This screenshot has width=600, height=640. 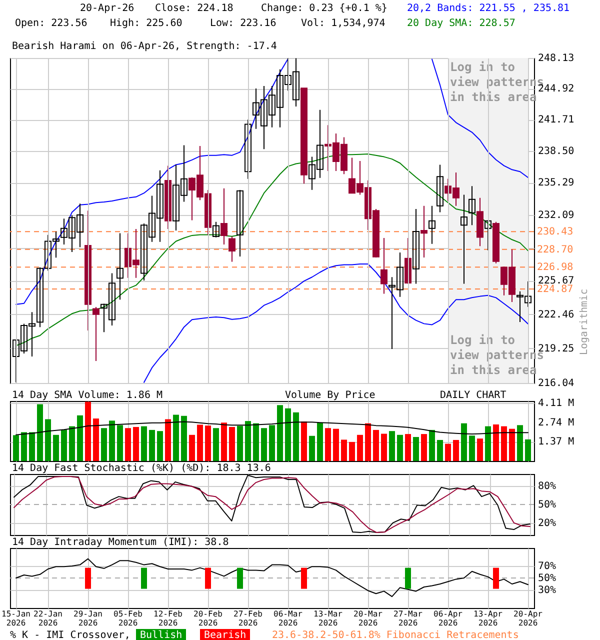 I want to click on x-tick-label: 15-Jan 2026, so click(x=16, y=619).